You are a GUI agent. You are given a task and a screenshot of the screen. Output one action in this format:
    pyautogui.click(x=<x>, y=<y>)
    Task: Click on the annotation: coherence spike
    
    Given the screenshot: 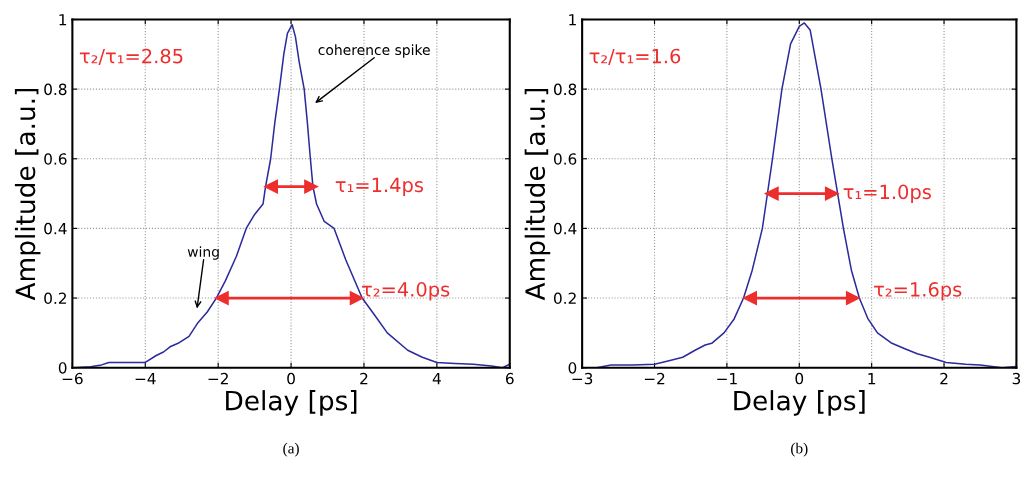 What is the action you would take?
    pyautogui.click(x=374, y=51)
    